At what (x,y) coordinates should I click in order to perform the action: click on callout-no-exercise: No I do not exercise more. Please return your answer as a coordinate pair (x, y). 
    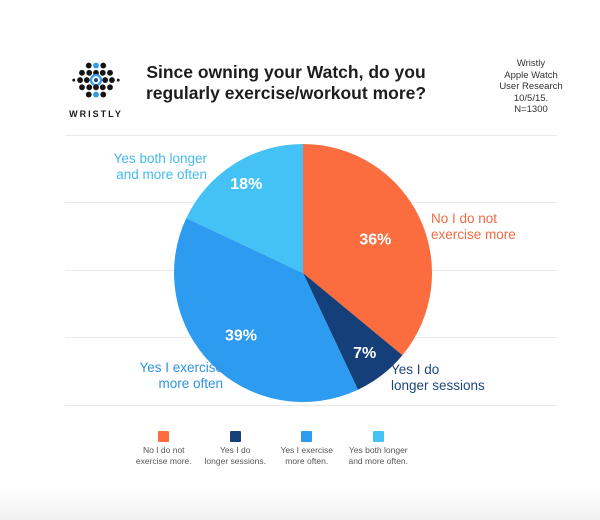
    Looking at the image, I should click on (496, 227).